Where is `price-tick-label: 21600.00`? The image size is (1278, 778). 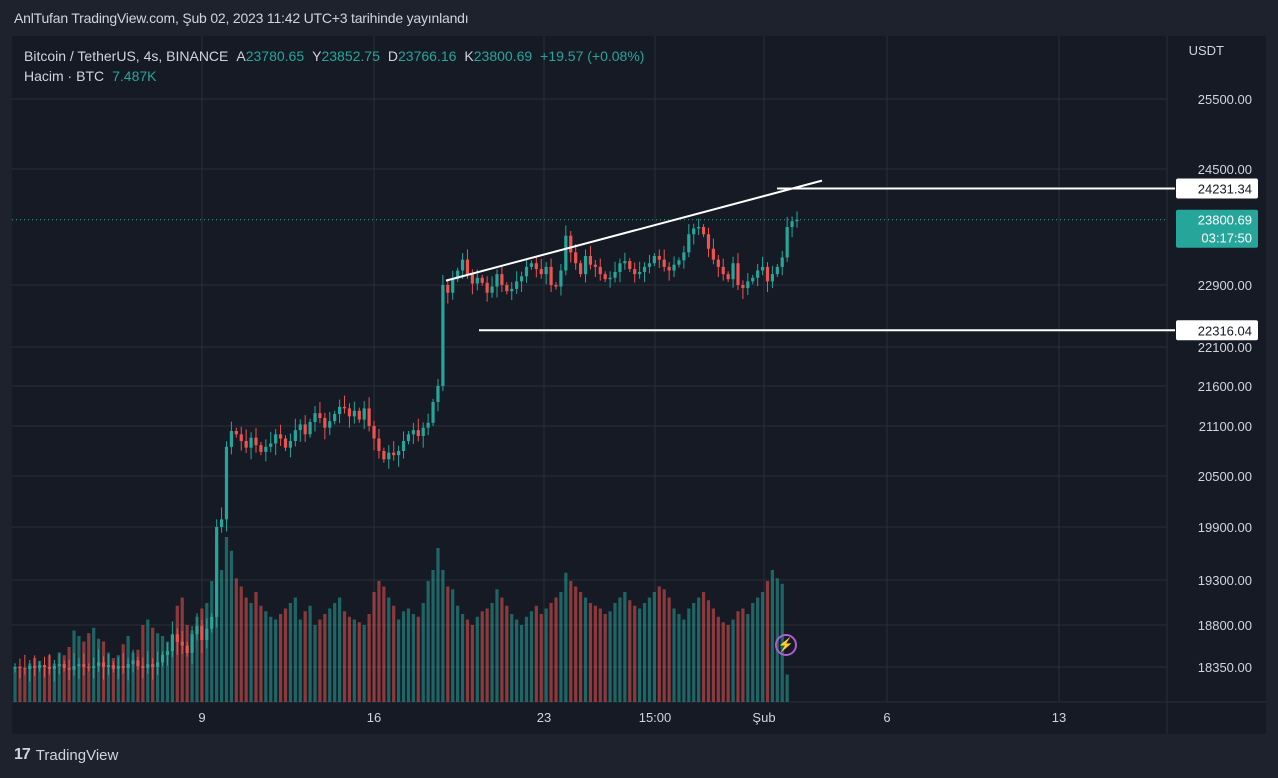
price-tick-label: 21600.00 is located at coordinates (1225, 386).